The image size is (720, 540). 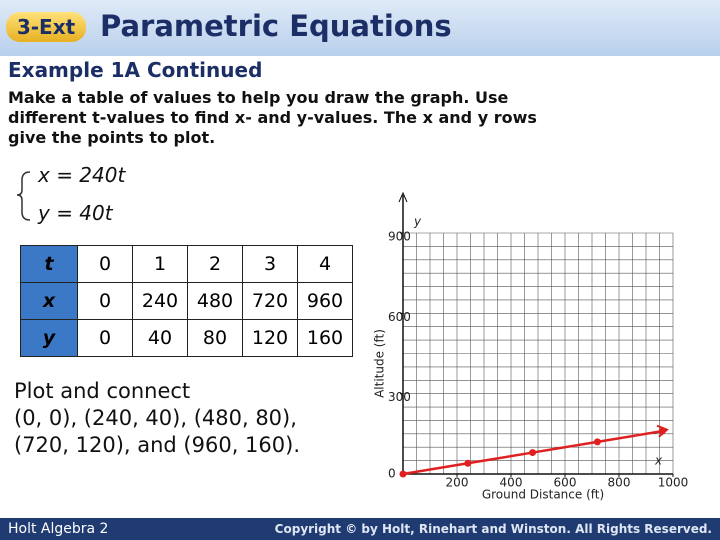 I want to click on header-band, so click(x=360, y=28).